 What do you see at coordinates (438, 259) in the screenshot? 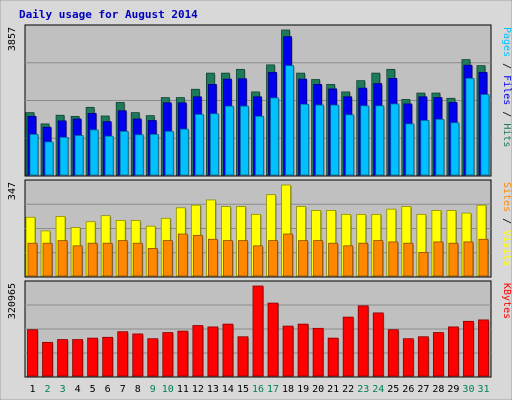
I see `sites-bar-day-28: Sites day 28: 130` at bounding box center [438, 259].